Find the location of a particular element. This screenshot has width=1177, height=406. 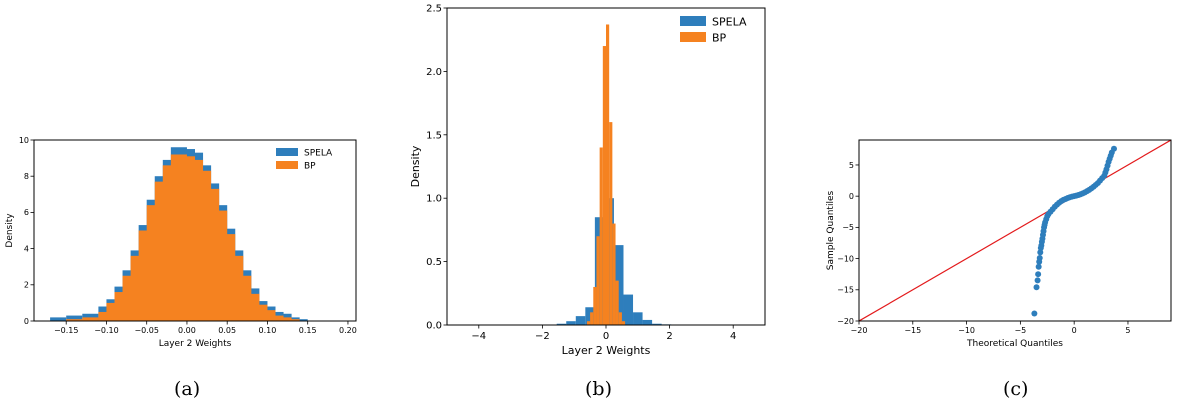

x-tick-label-c-2: −10 is located at coordinates (966, 330).